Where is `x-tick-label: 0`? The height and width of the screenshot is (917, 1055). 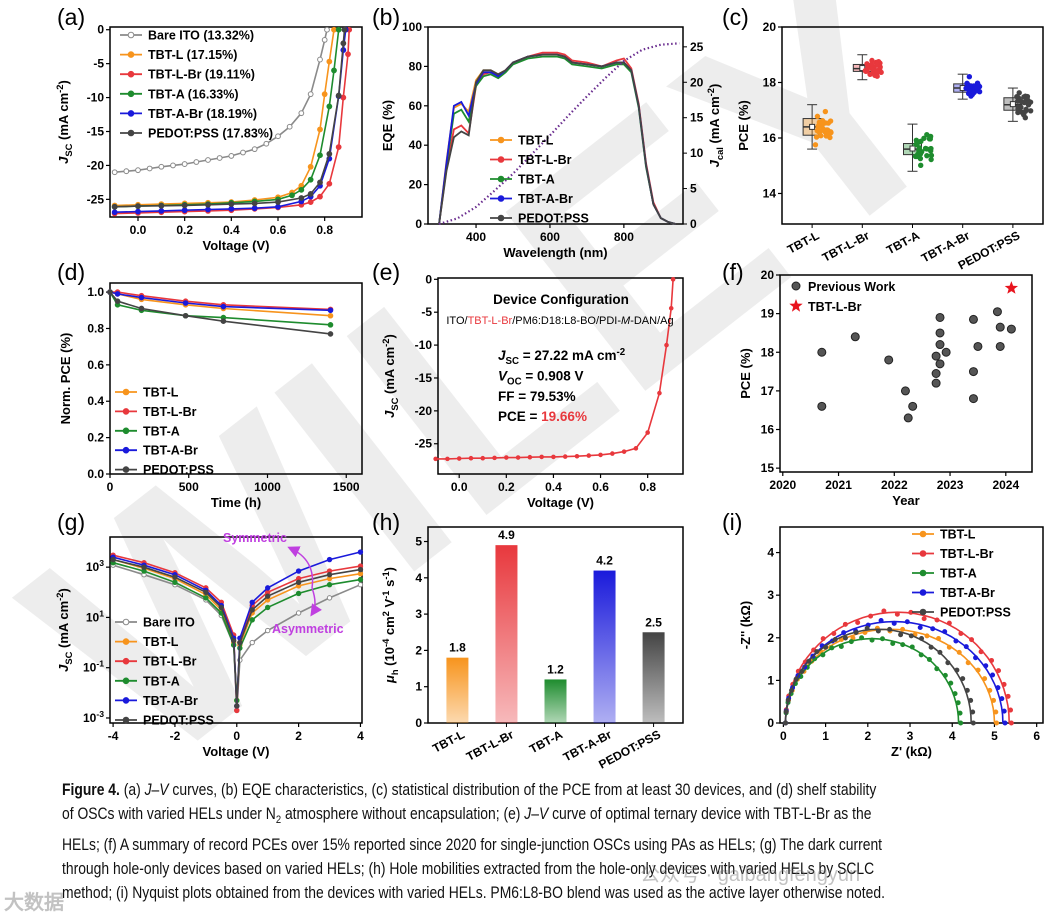 x-tick-label: 0 is located at coordinates (783, 736).